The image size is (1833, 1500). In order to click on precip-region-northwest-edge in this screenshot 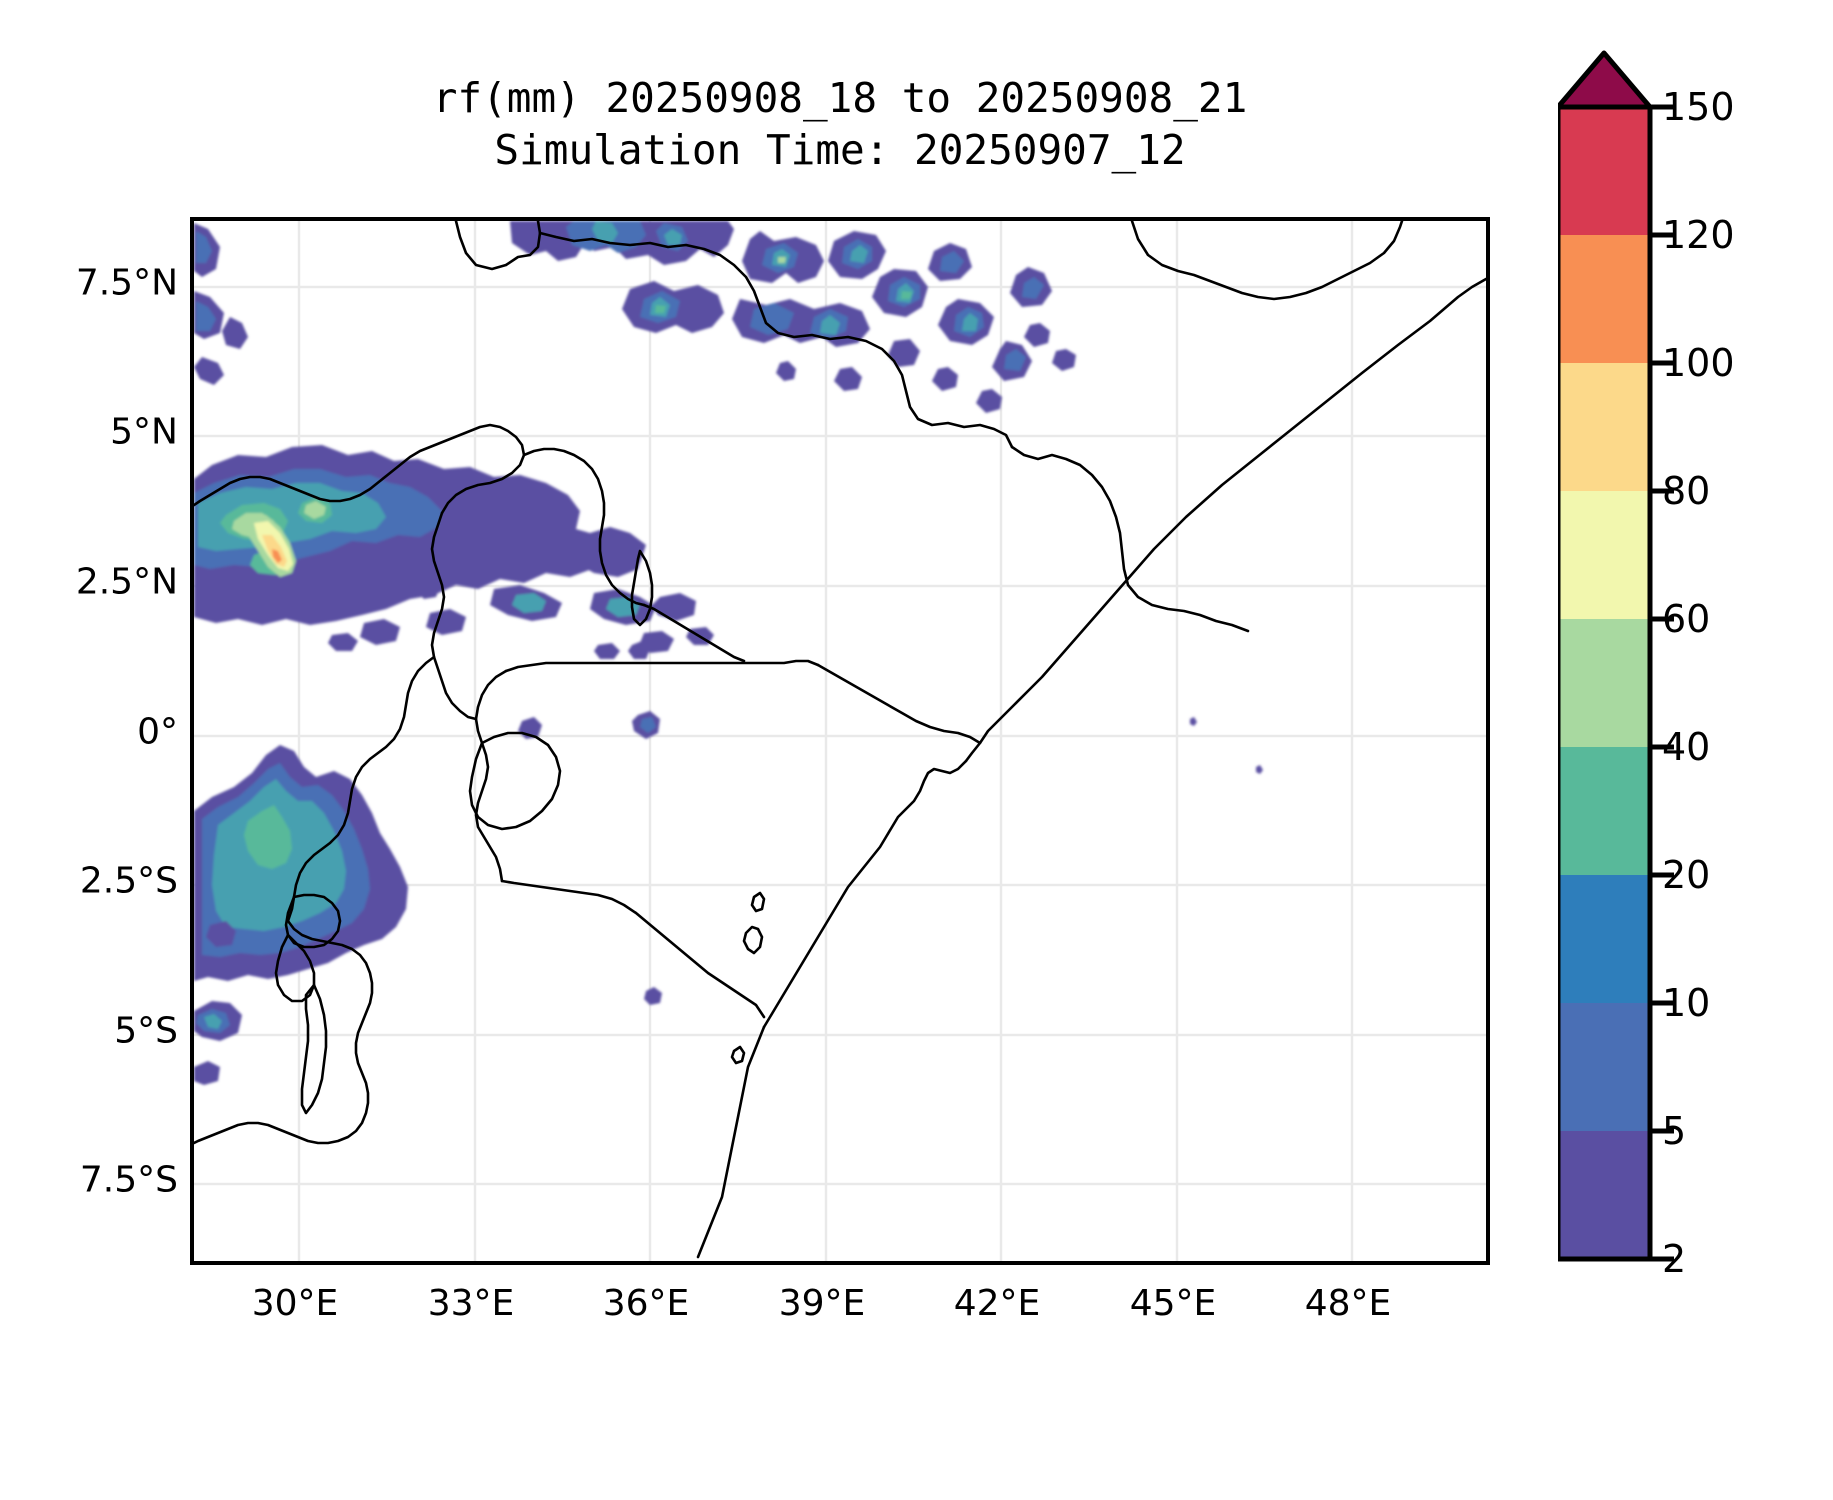, I will do `click(221, 304)`.